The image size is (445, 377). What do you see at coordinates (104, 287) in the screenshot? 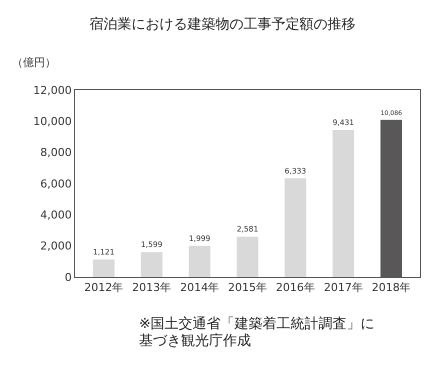
I see `x-tick-label: 2012年` at bounding box center [104, 287].